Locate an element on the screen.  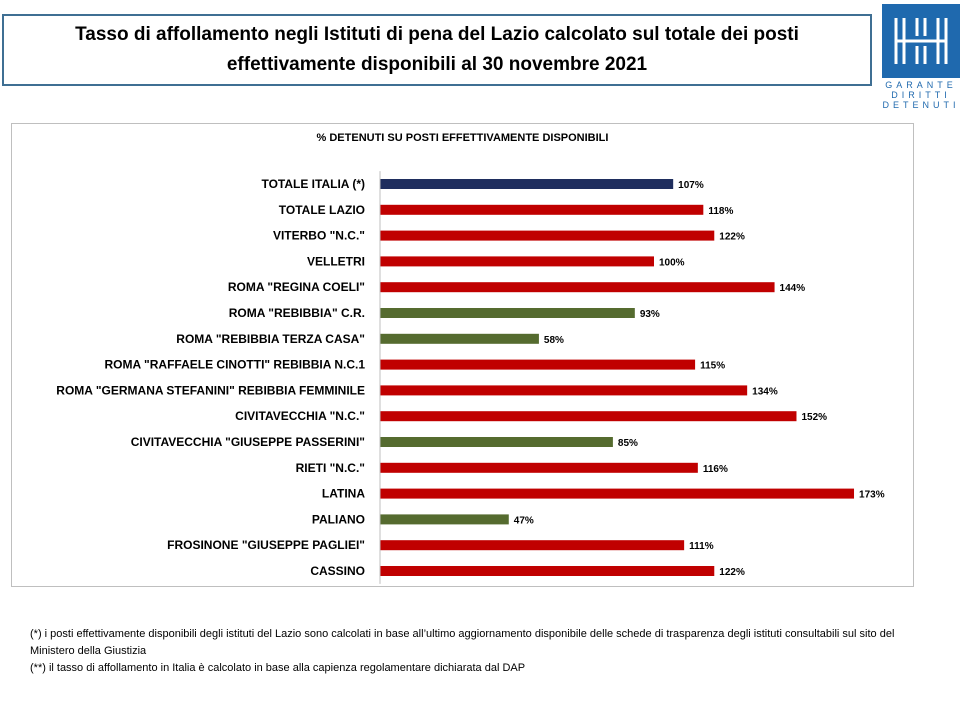
category-label: TOTALE ITALIA (*) is located at coordinates (313, 184).